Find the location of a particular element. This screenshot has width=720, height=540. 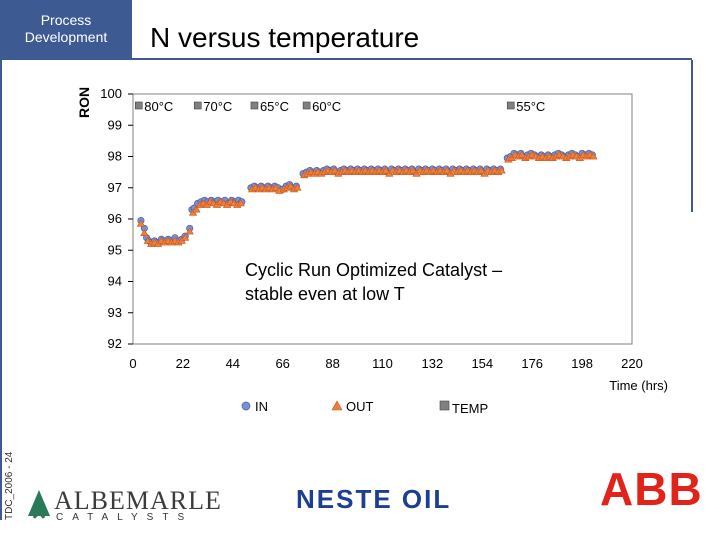

title-rule is located at coordinates (412, 59).